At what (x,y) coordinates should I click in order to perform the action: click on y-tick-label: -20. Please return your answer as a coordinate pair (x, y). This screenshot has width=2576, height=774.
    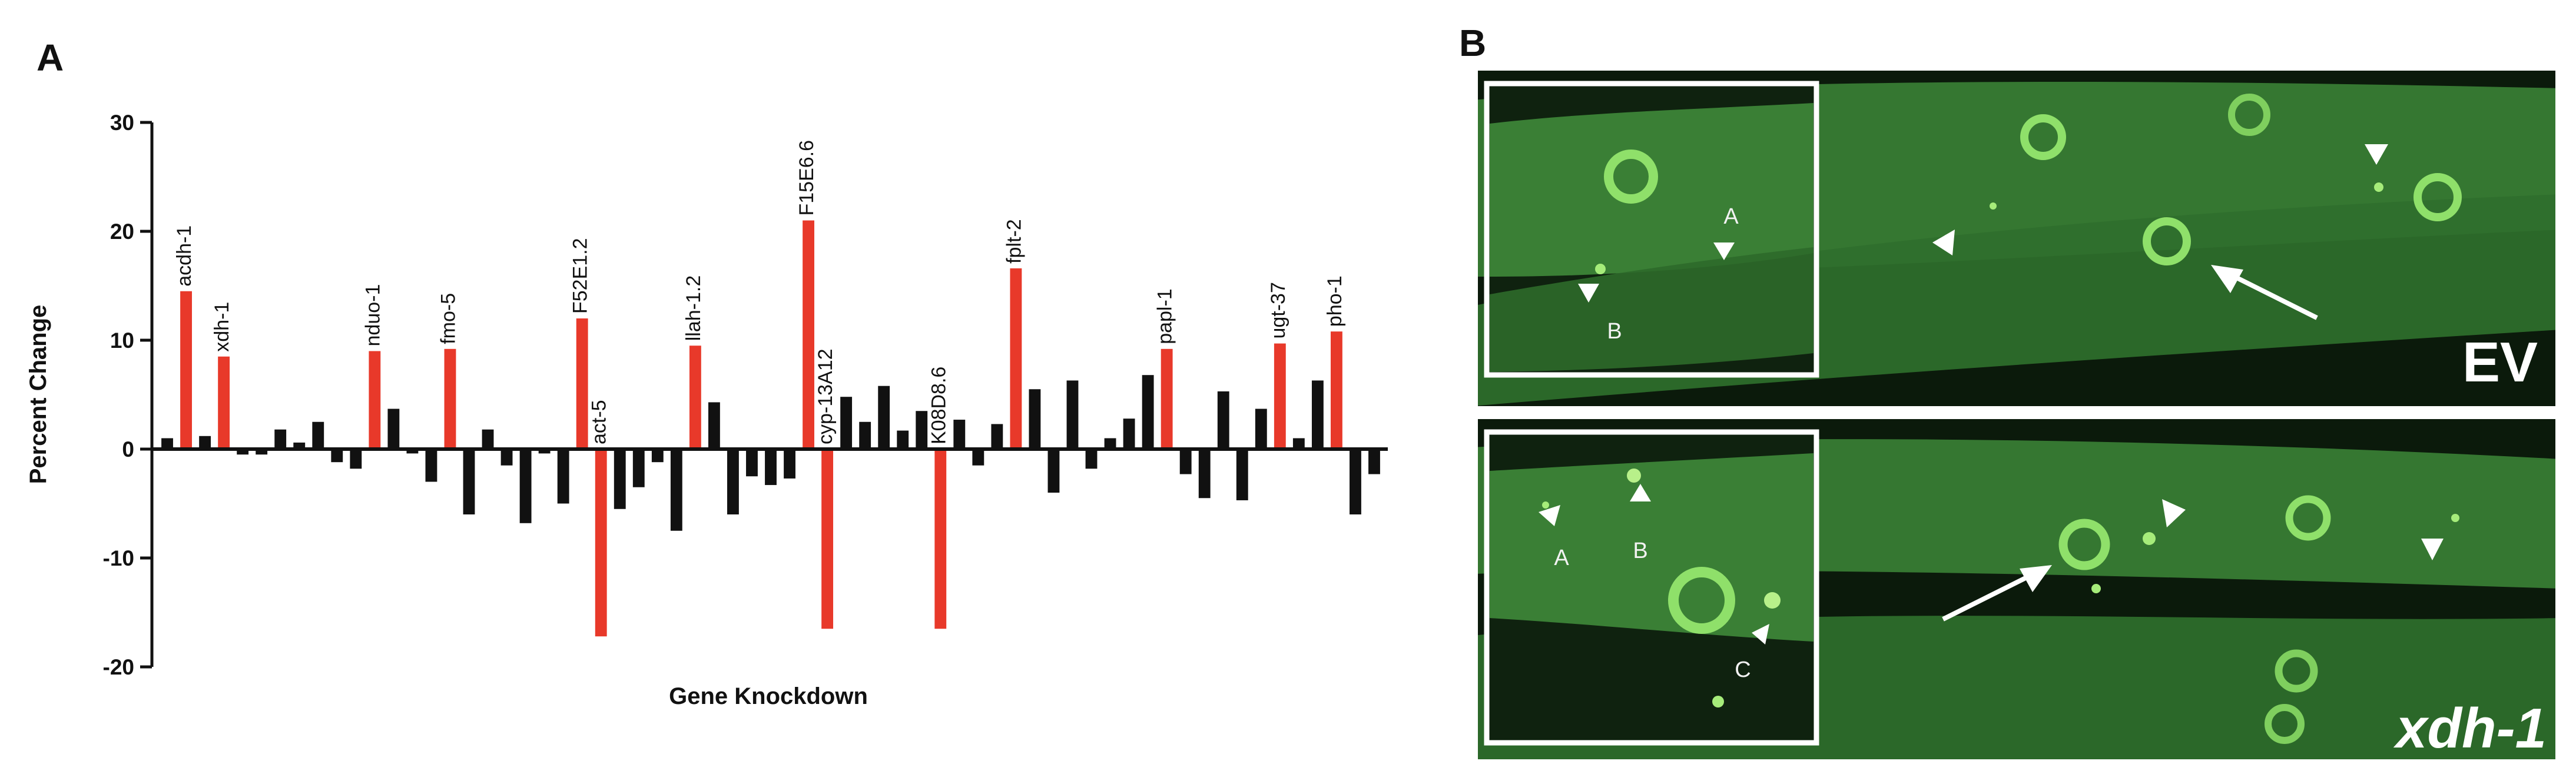
    Looking at the image, I should click on (118, 667).